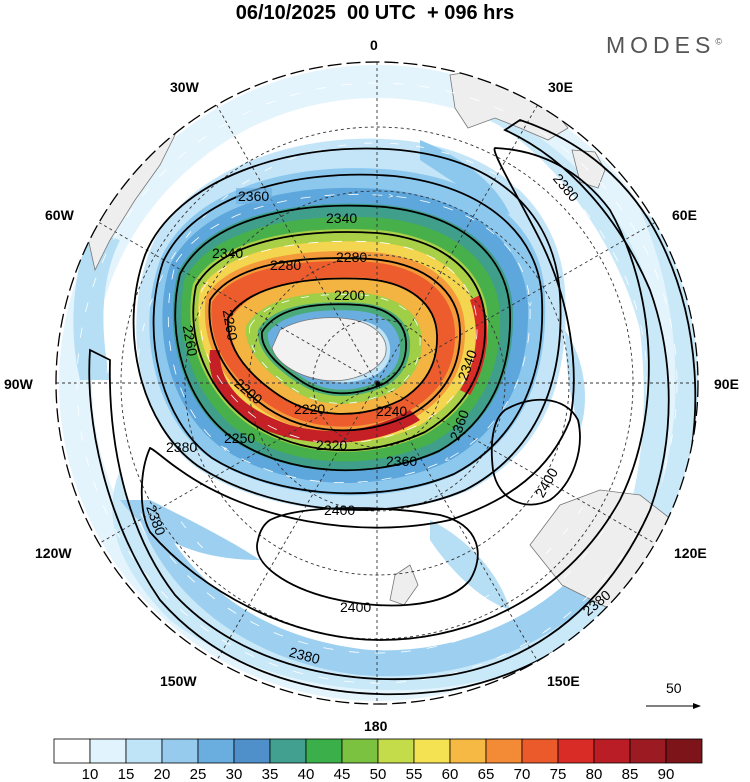 The image size is (750, 782). Describe the element at coordinates (718, 41) in the screenshot. I see `brand-mark: ©` at that location.